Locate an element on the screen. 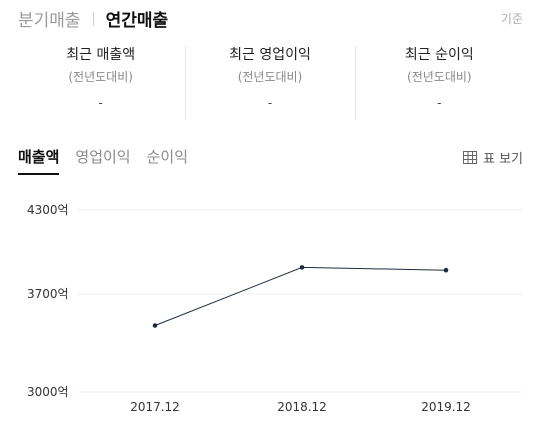 This screenshot has width=539, height=426. y-tick-label: 4300억 is located at coordinates (48, 210).